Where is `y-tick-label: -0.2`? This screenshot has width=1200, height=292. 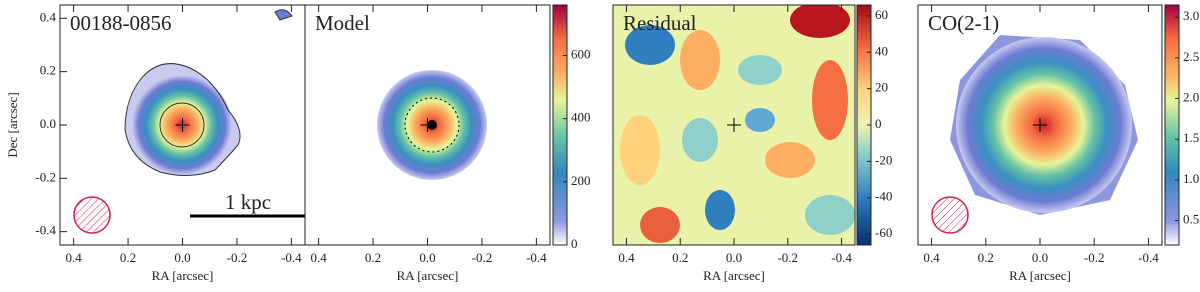 y-tick-label: -0.2 is located at coordinates (45, 176).